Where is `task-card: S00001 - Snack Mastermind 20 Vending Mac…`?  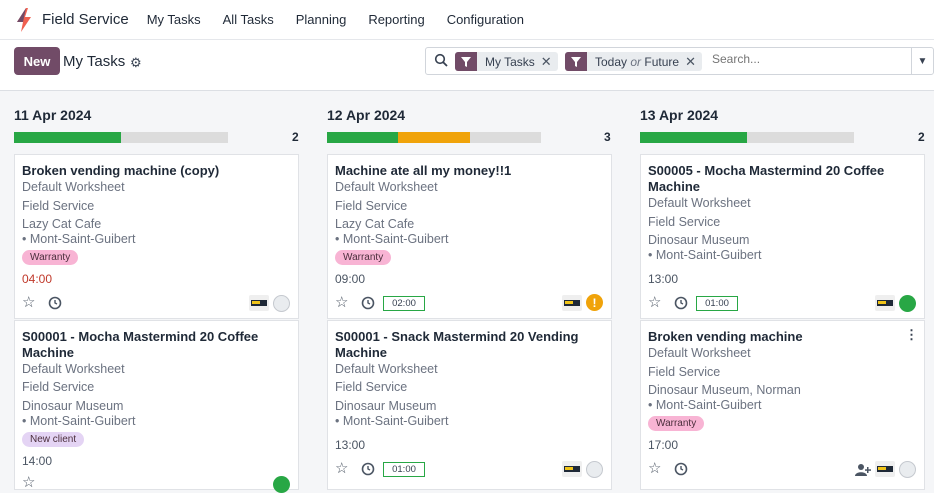 task-card: S00001 - Snack Mastermind 20 Vending Mac… is located at coordinates (469, 405).